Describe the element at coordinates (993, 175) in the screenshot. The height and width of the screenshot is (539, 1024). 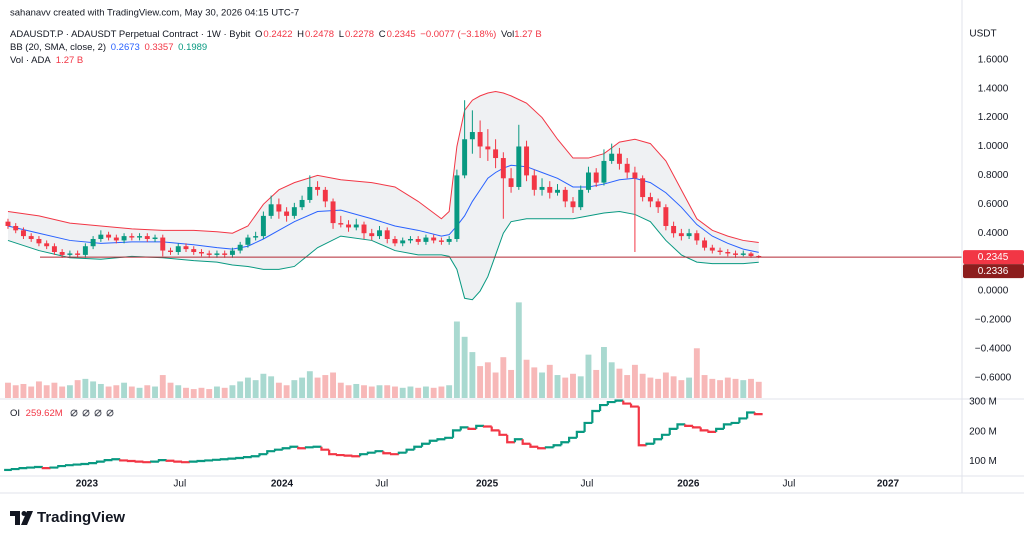
I see `y-tick-label: 0.8000` at that location.